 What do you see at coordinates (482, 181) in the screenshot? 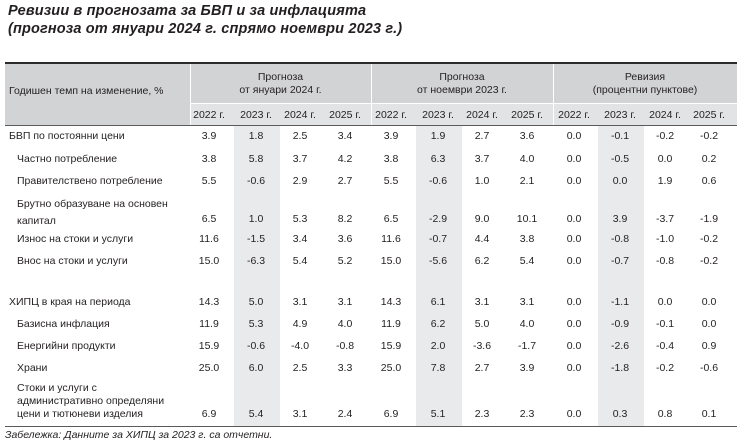
I see `table-cell: 1.0` at bounding box center [482, 181].